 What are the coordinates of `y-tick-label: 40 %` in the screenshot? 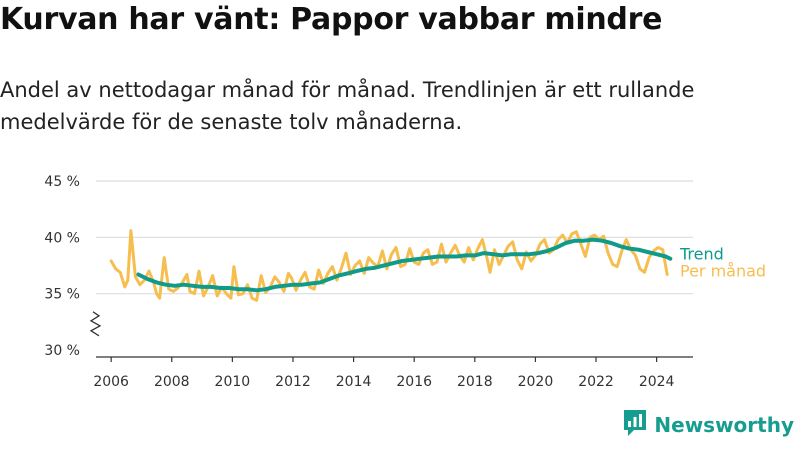 It's located at (62, 238).